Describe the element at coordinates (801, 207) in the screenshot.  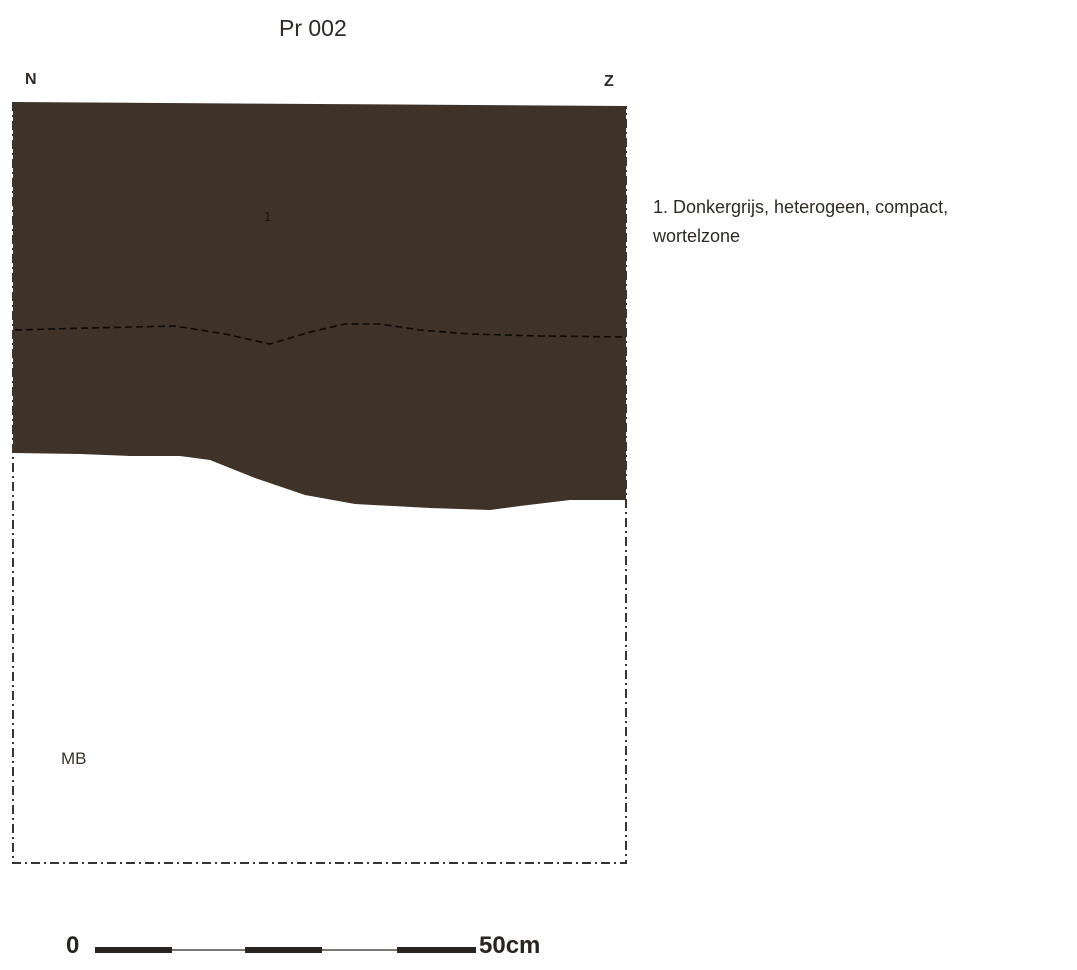
I see `legend-entry-1-line-1: 1. Donkergrijs, heterogeen, compact,` at that location.